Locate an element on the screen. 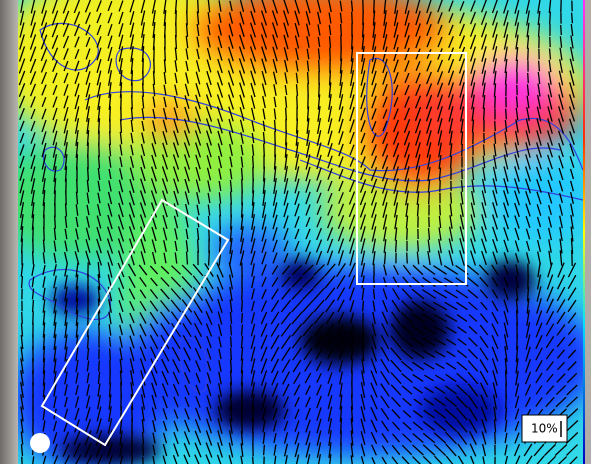  region-box is located at coordinates (411, 168).